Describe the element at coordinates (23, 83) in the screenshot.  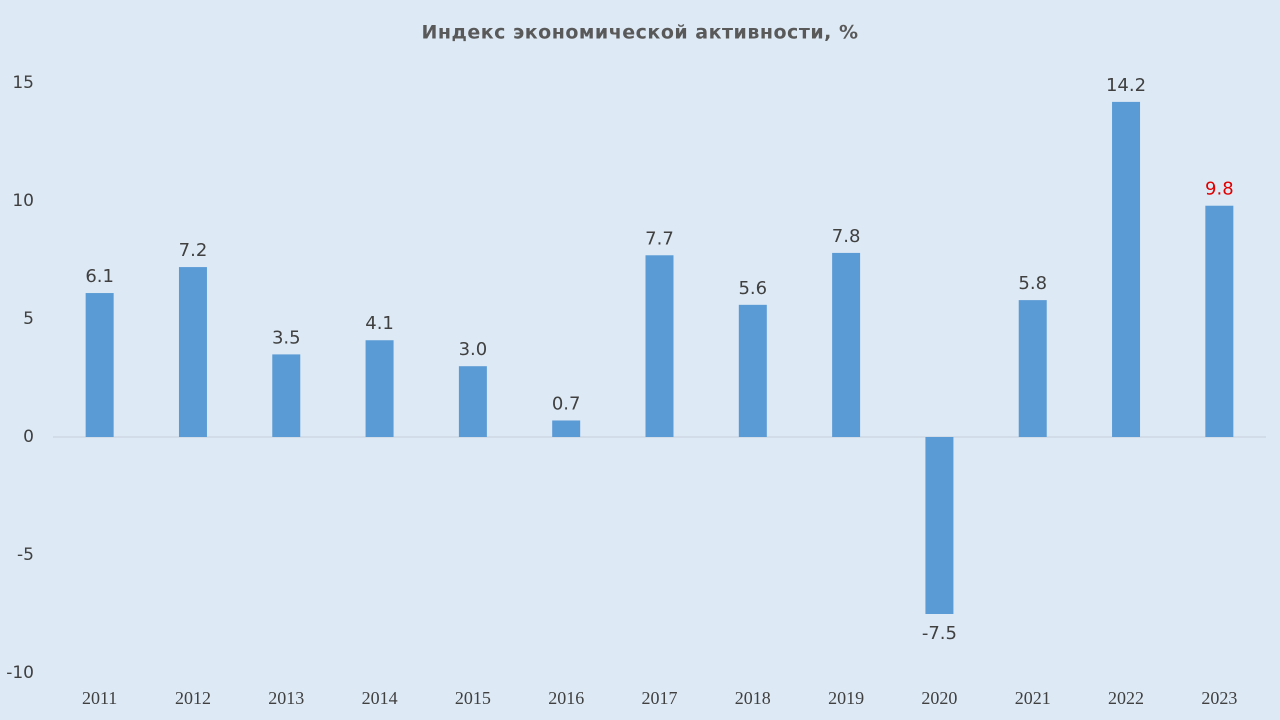
I see `y-tick-label: 15` at that location.